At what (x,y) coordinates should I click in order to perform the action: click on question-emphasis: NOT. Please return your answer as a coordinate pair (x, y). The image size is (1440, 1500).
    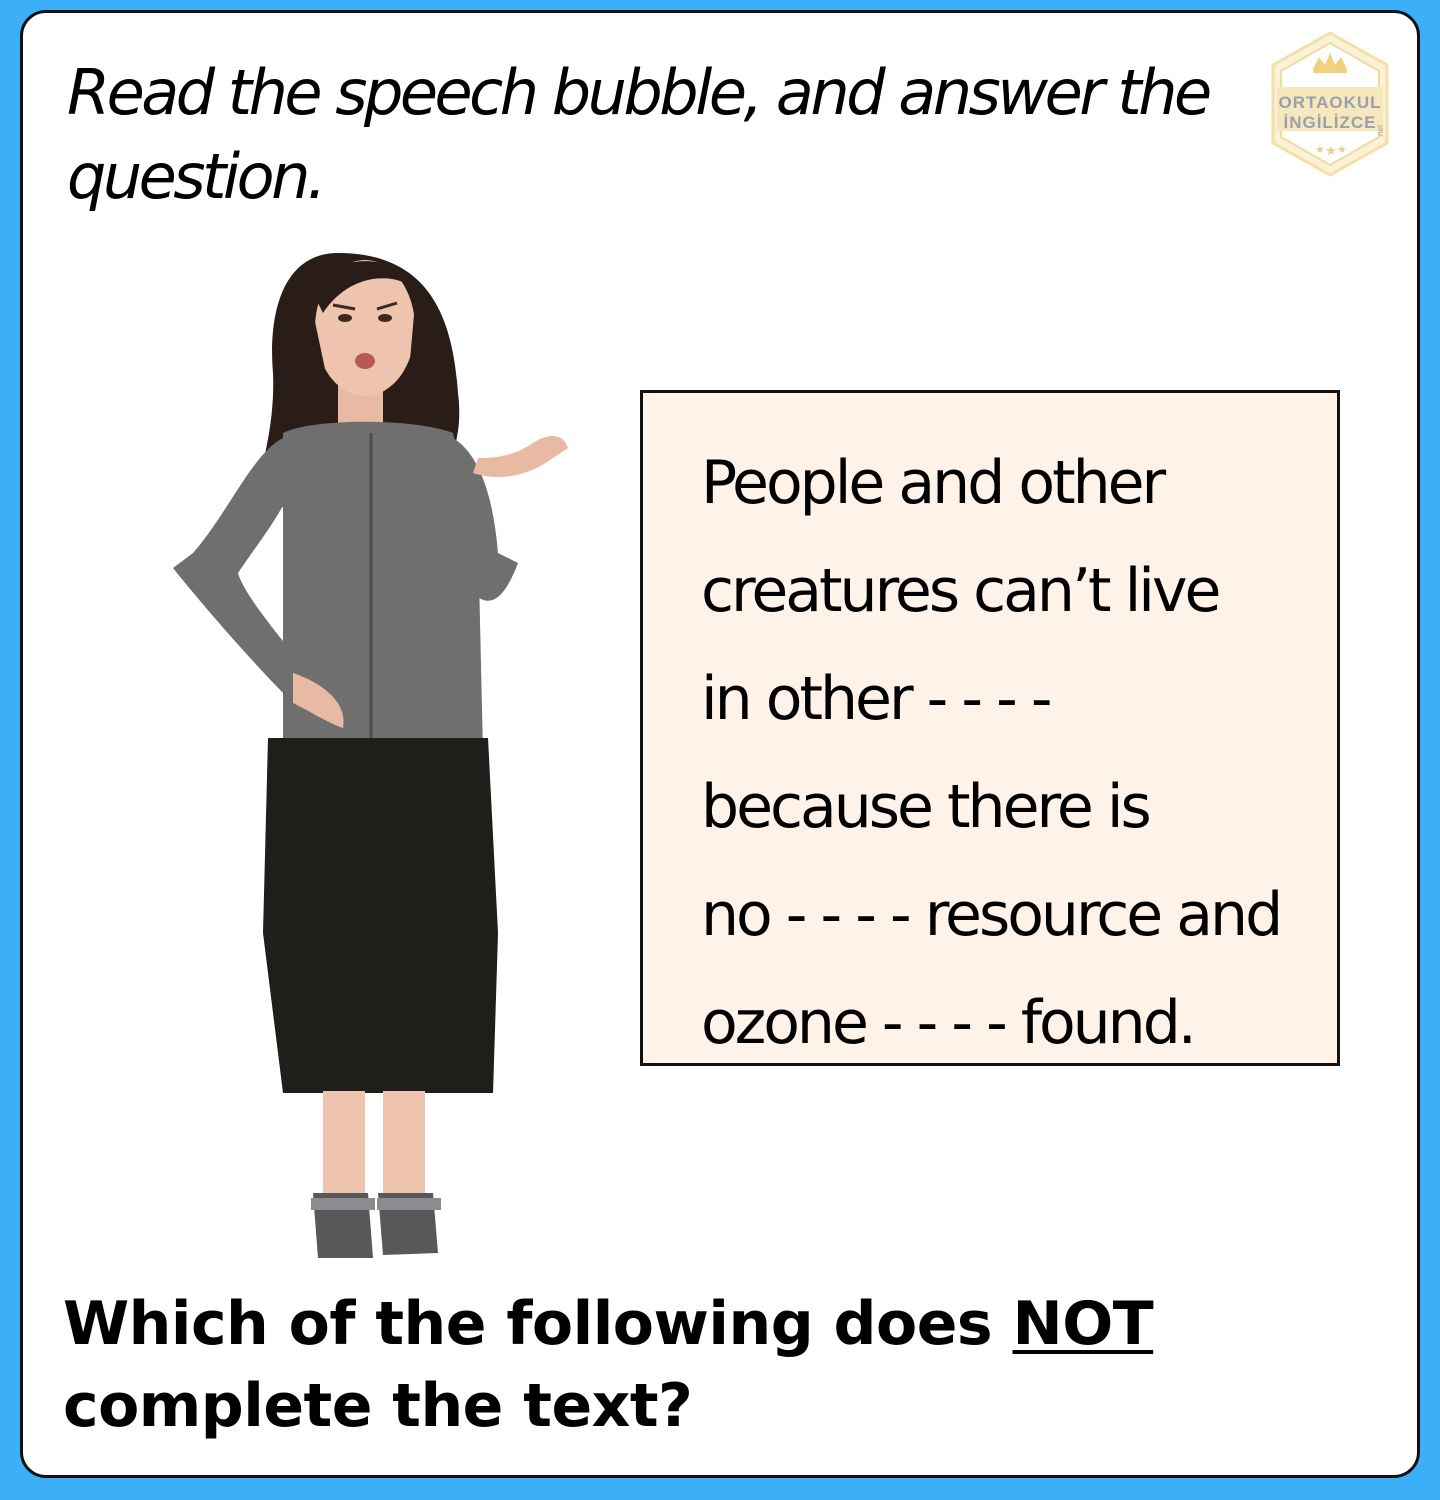
    Looking at the image, I should click on (1083, 1324).